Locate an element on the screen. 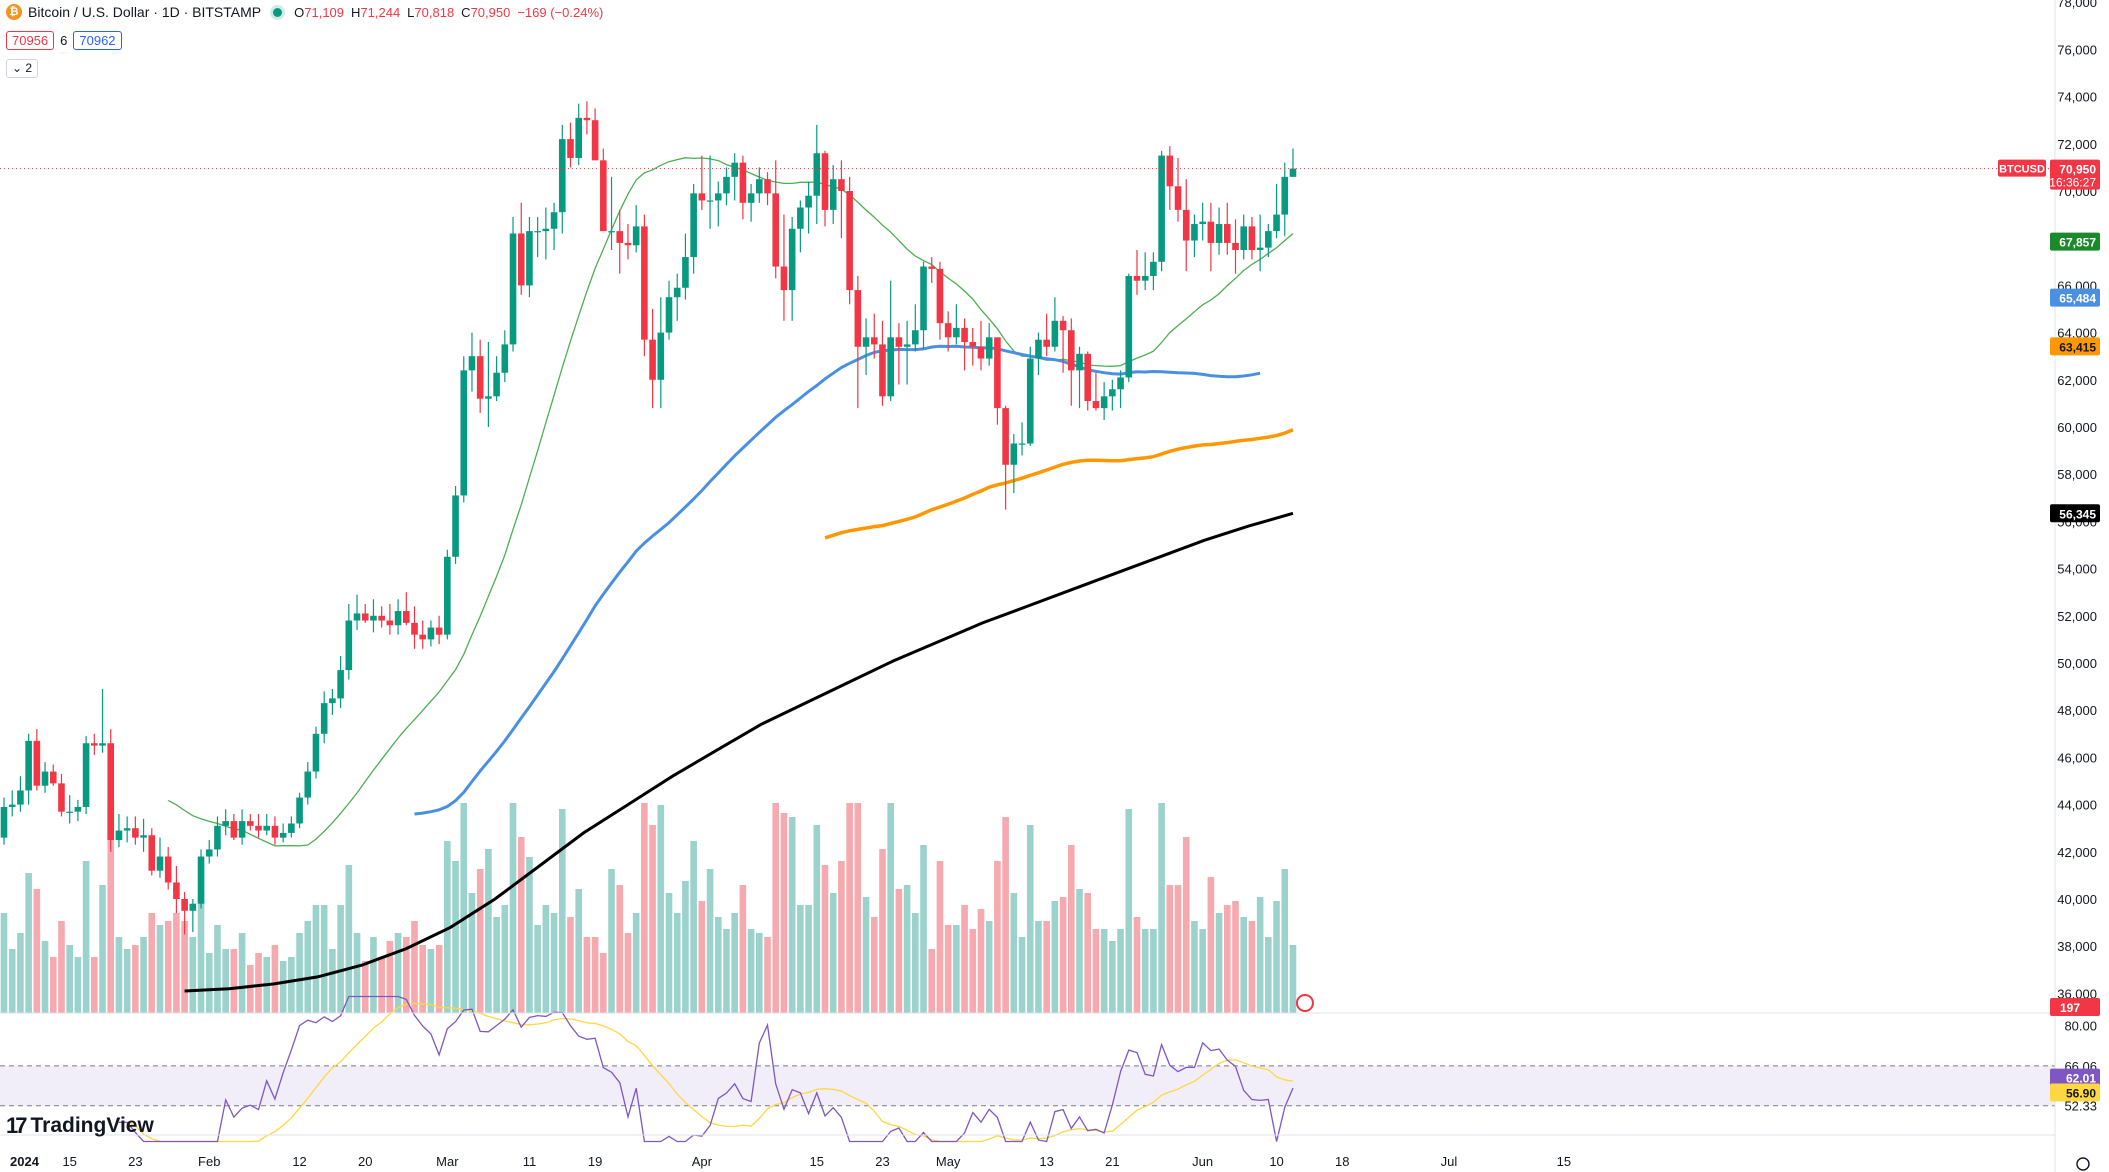 Image resolution: width=2109 pixels, height=1172 pixels. countdown-tag: 16:36:27 is located at coordinates (2072, 183).